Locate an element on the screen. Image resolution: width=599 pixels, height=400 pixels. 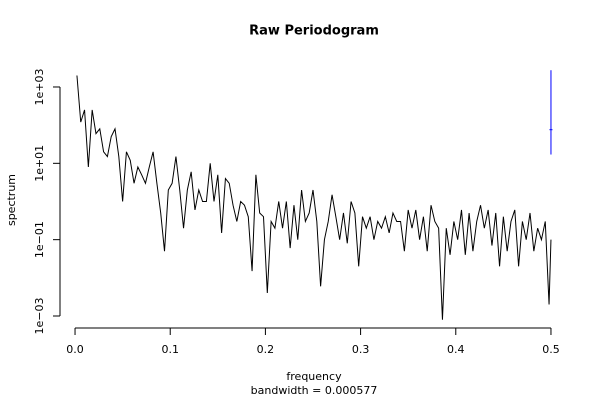
y-axis-label: spectrum is located at coordinates (11, 200).